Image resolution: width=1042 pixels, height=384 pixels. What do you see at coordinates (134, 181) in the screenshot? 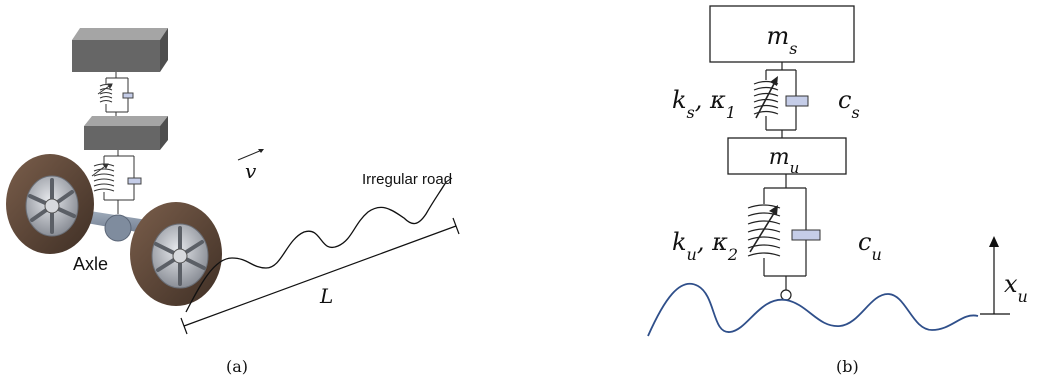
I see `lower-damper` at bounding box center [134, 181].